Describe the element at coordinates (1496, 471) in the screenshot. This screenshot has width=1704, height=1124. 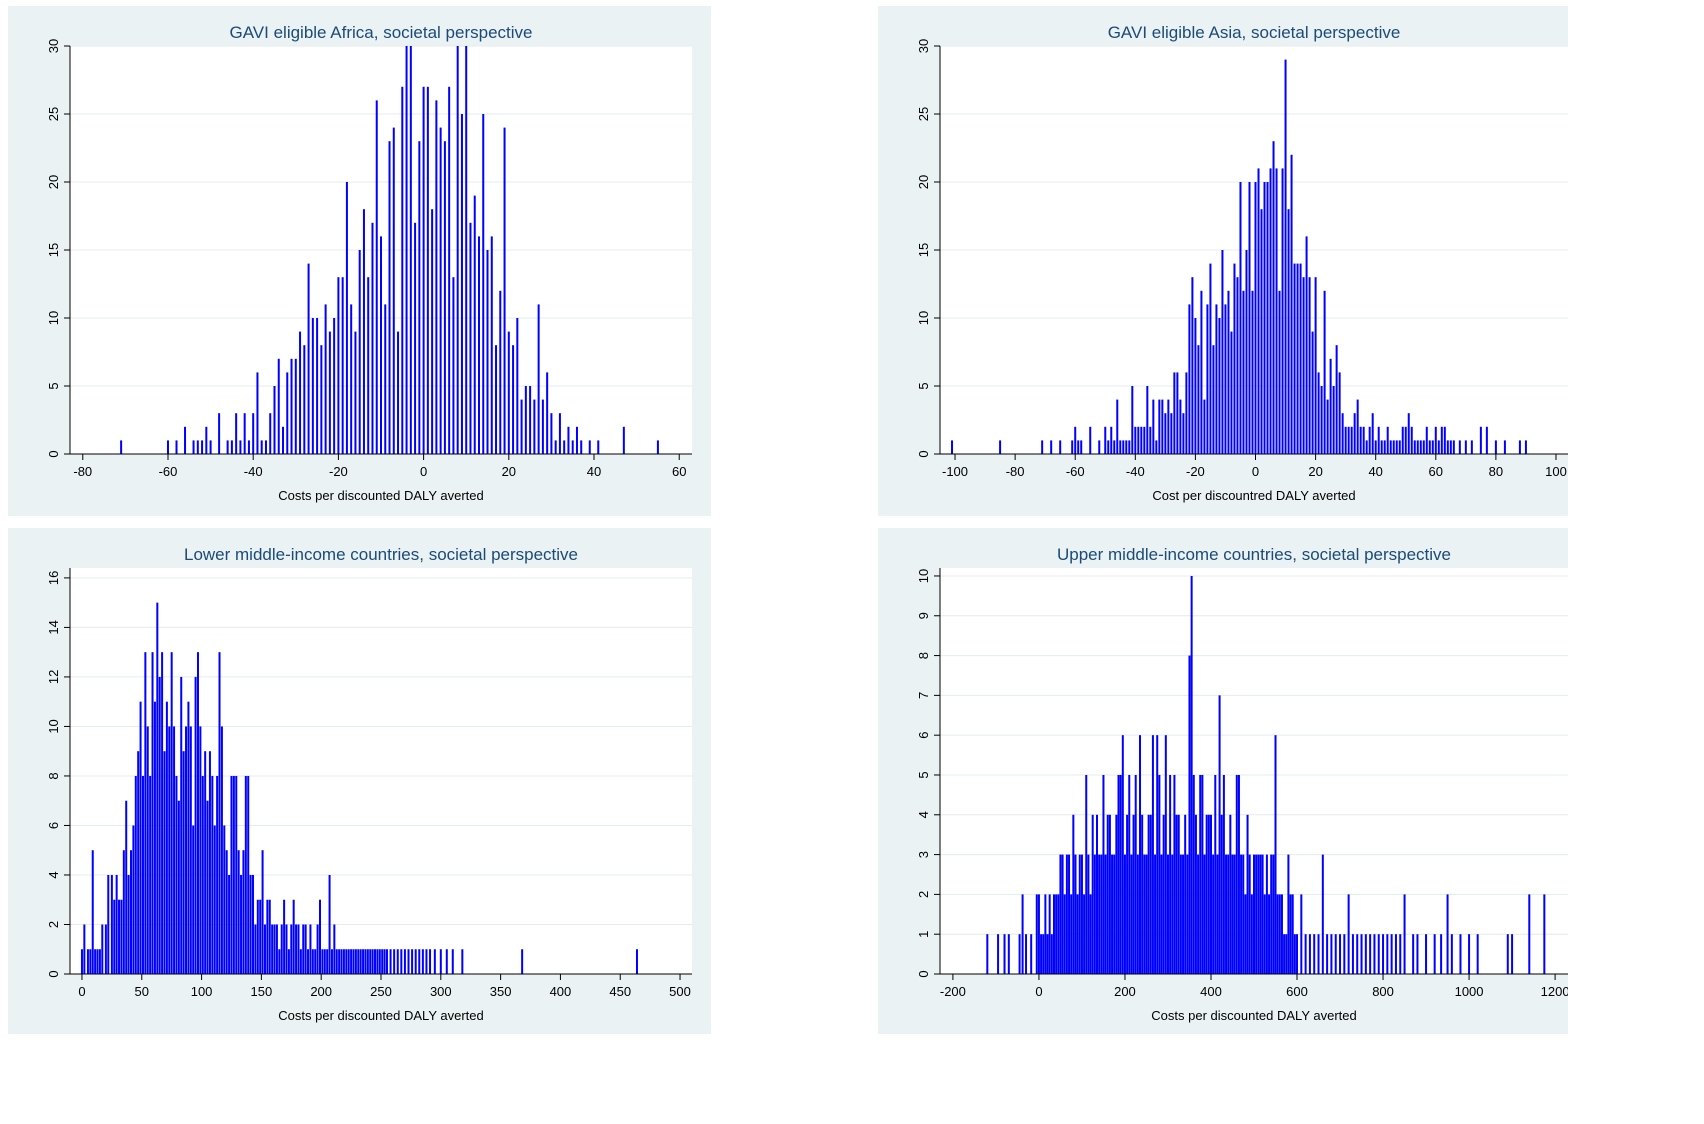
I see `x-tick-label: 80` at that location.